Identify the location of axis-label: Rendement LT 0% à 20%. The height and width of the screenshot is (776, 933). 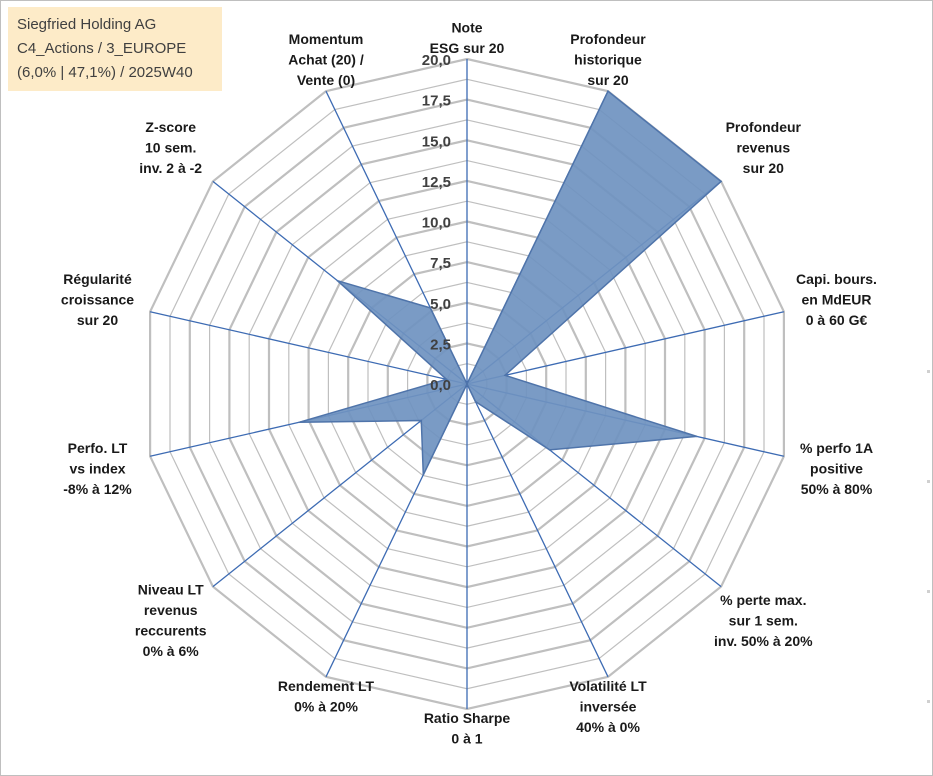
(326, 696).